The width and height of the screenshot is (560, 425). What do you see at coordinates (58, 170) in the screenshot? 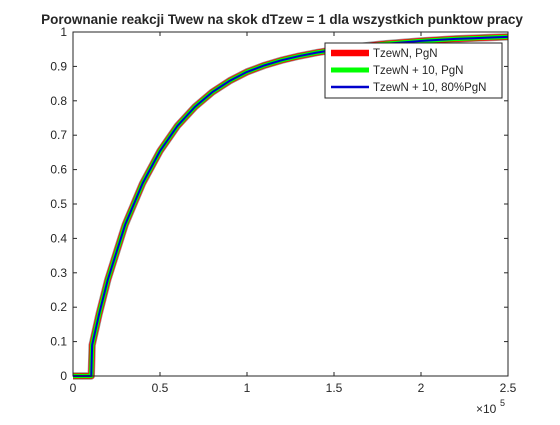
I see `y-tick-label: 0.6` at bounding box center [58, 170].